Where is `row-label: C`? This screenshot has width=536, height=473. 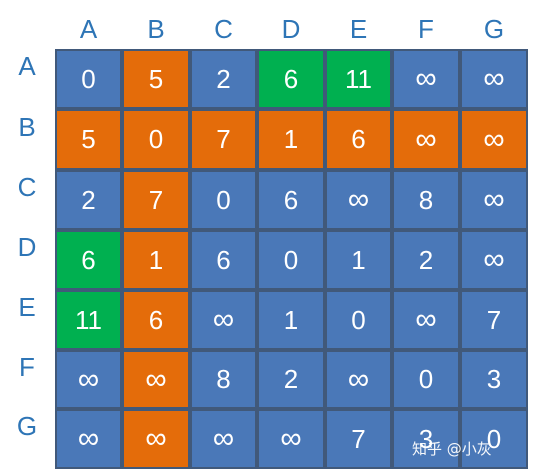
row-label: C is located at coordinates (27, 187).